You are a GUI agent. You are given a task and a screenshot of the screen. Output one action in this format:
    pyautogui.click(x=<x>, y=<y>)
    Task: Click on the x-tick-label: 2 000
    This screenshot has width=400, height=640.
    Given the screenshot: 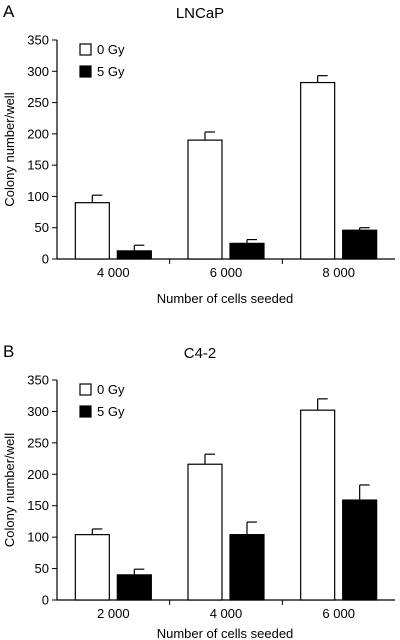 What is the action you would take?
    pyautogui.click(x=113, y=613)
    